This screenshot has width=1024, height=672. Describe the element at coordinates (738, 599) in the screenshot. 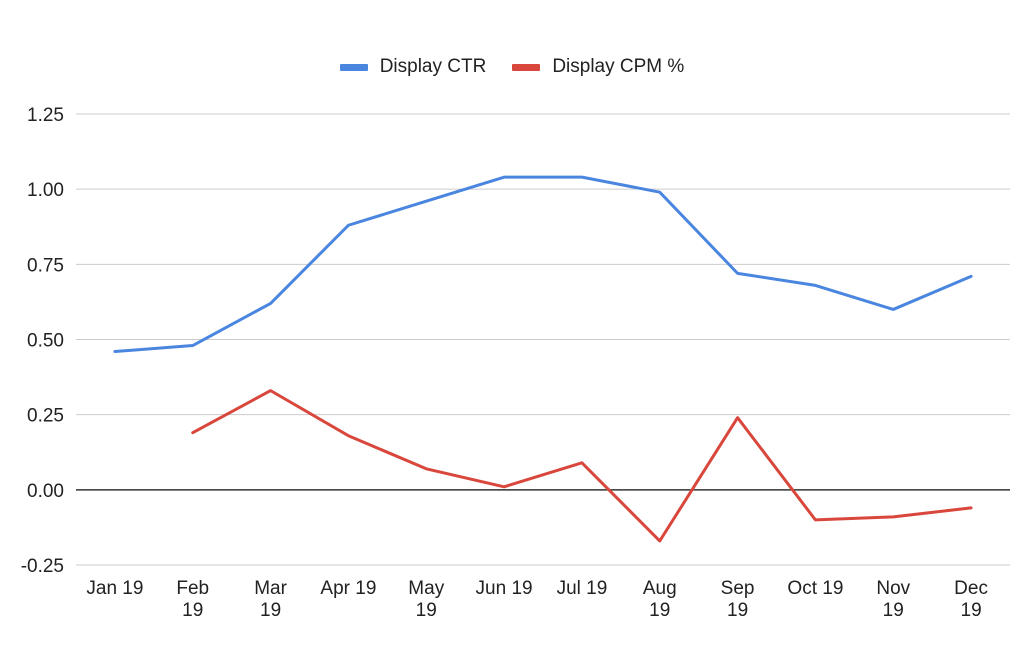

I see `x-tick-label: Sep 19` at that location.